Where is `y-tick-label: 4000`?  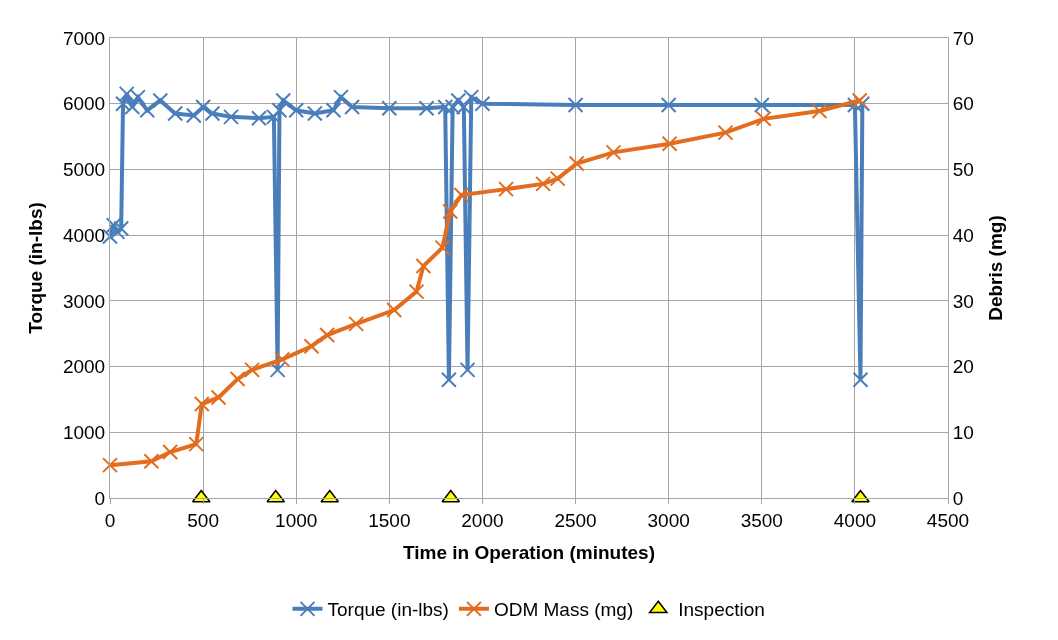
y-tick-label: 4000 is located at coordinates (84, 235).